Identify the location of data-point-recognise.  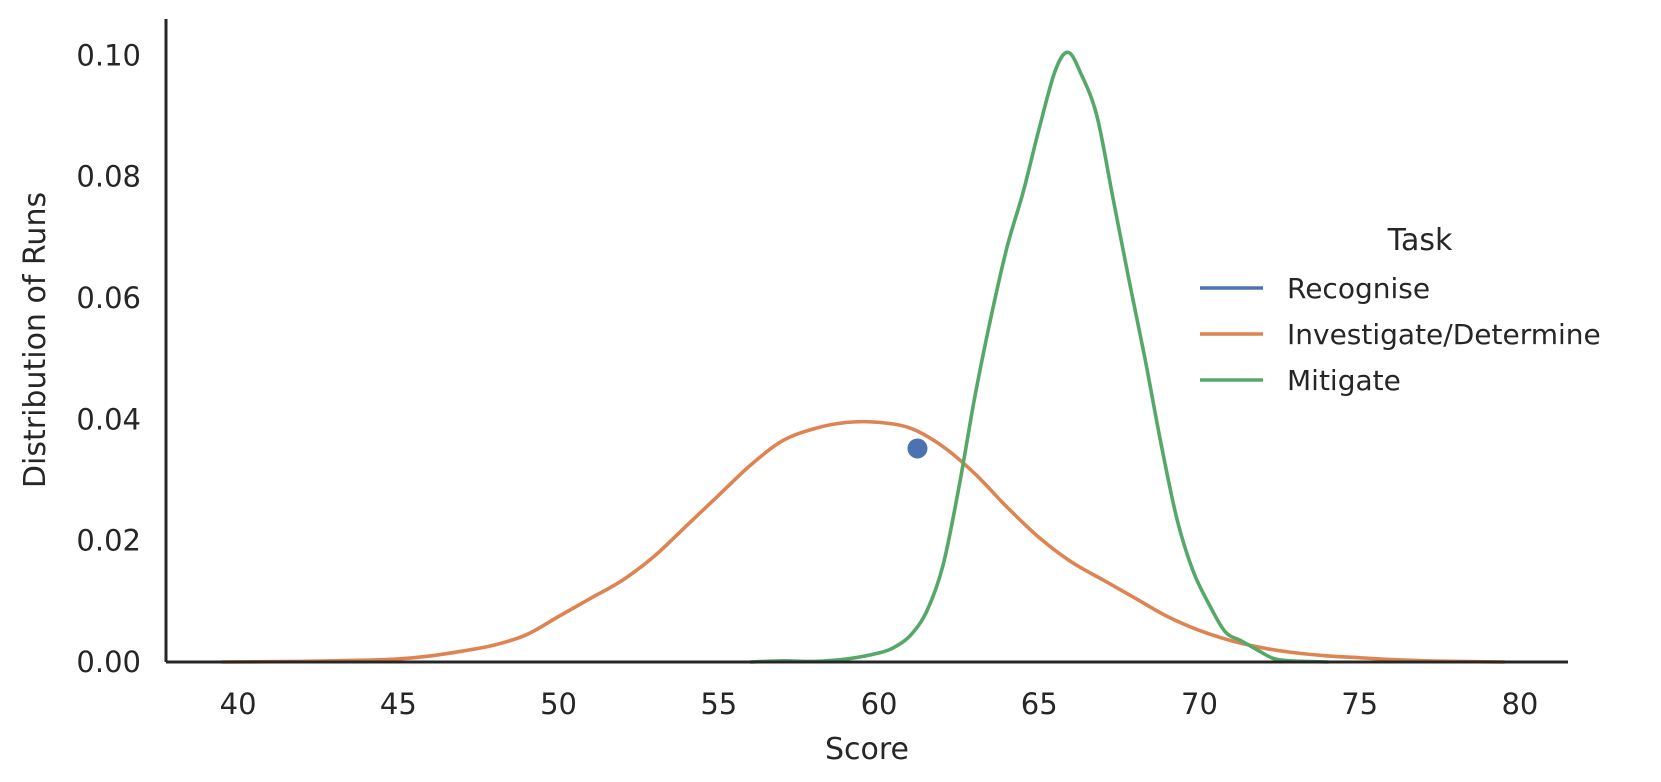
(917, 448).